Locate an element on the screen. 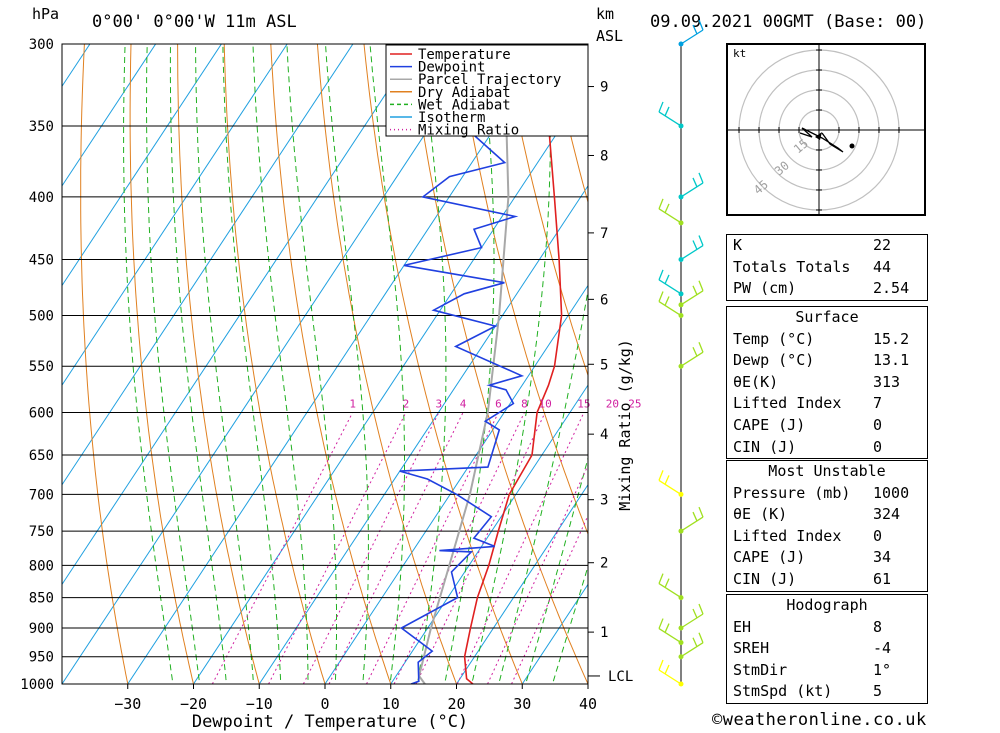  index-row: Totals Totals 44 is located at coordinates (827, 268).